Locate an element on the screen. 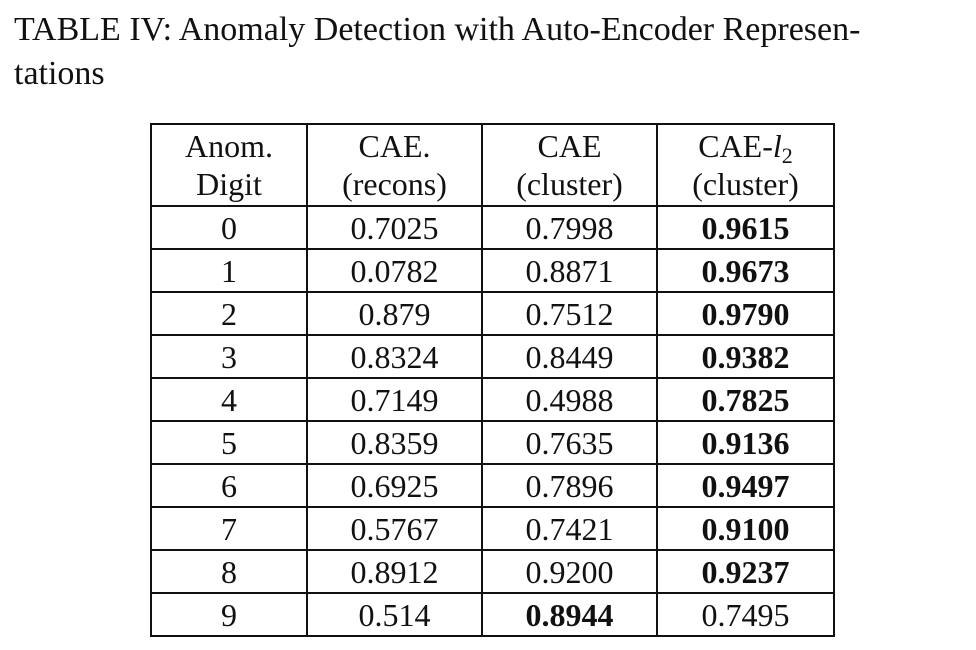 The width and height of the screenshot is (976, 650). cell-l2: 0.9237 is located at coordinates (745, 571).